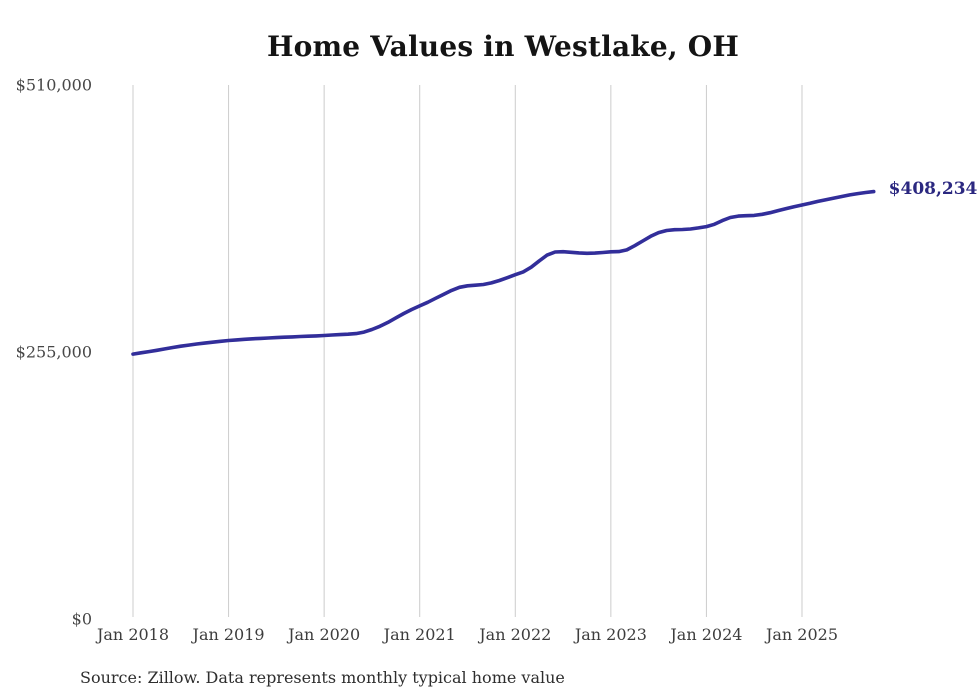 This screenshot has width=980, height=699. Describe the element at coordinates (53, 85) in the screenshot. I see `y-tick-label: $510,000` at that location.